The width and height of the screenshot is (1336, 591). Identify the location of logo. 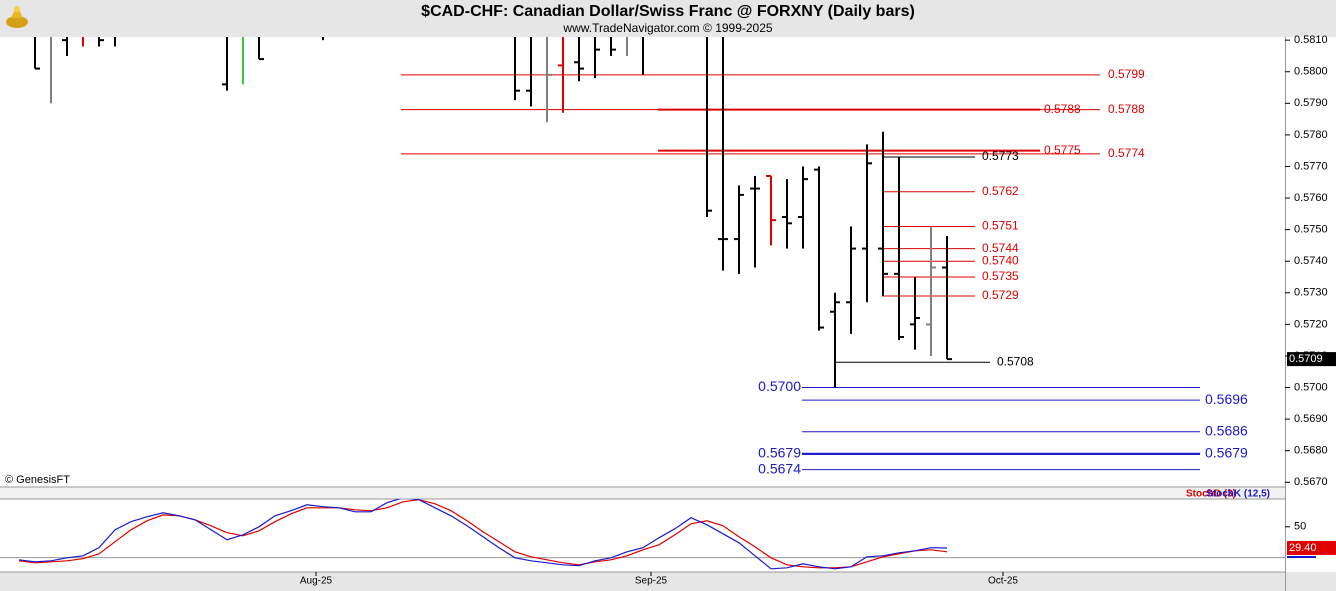
(17, 16).